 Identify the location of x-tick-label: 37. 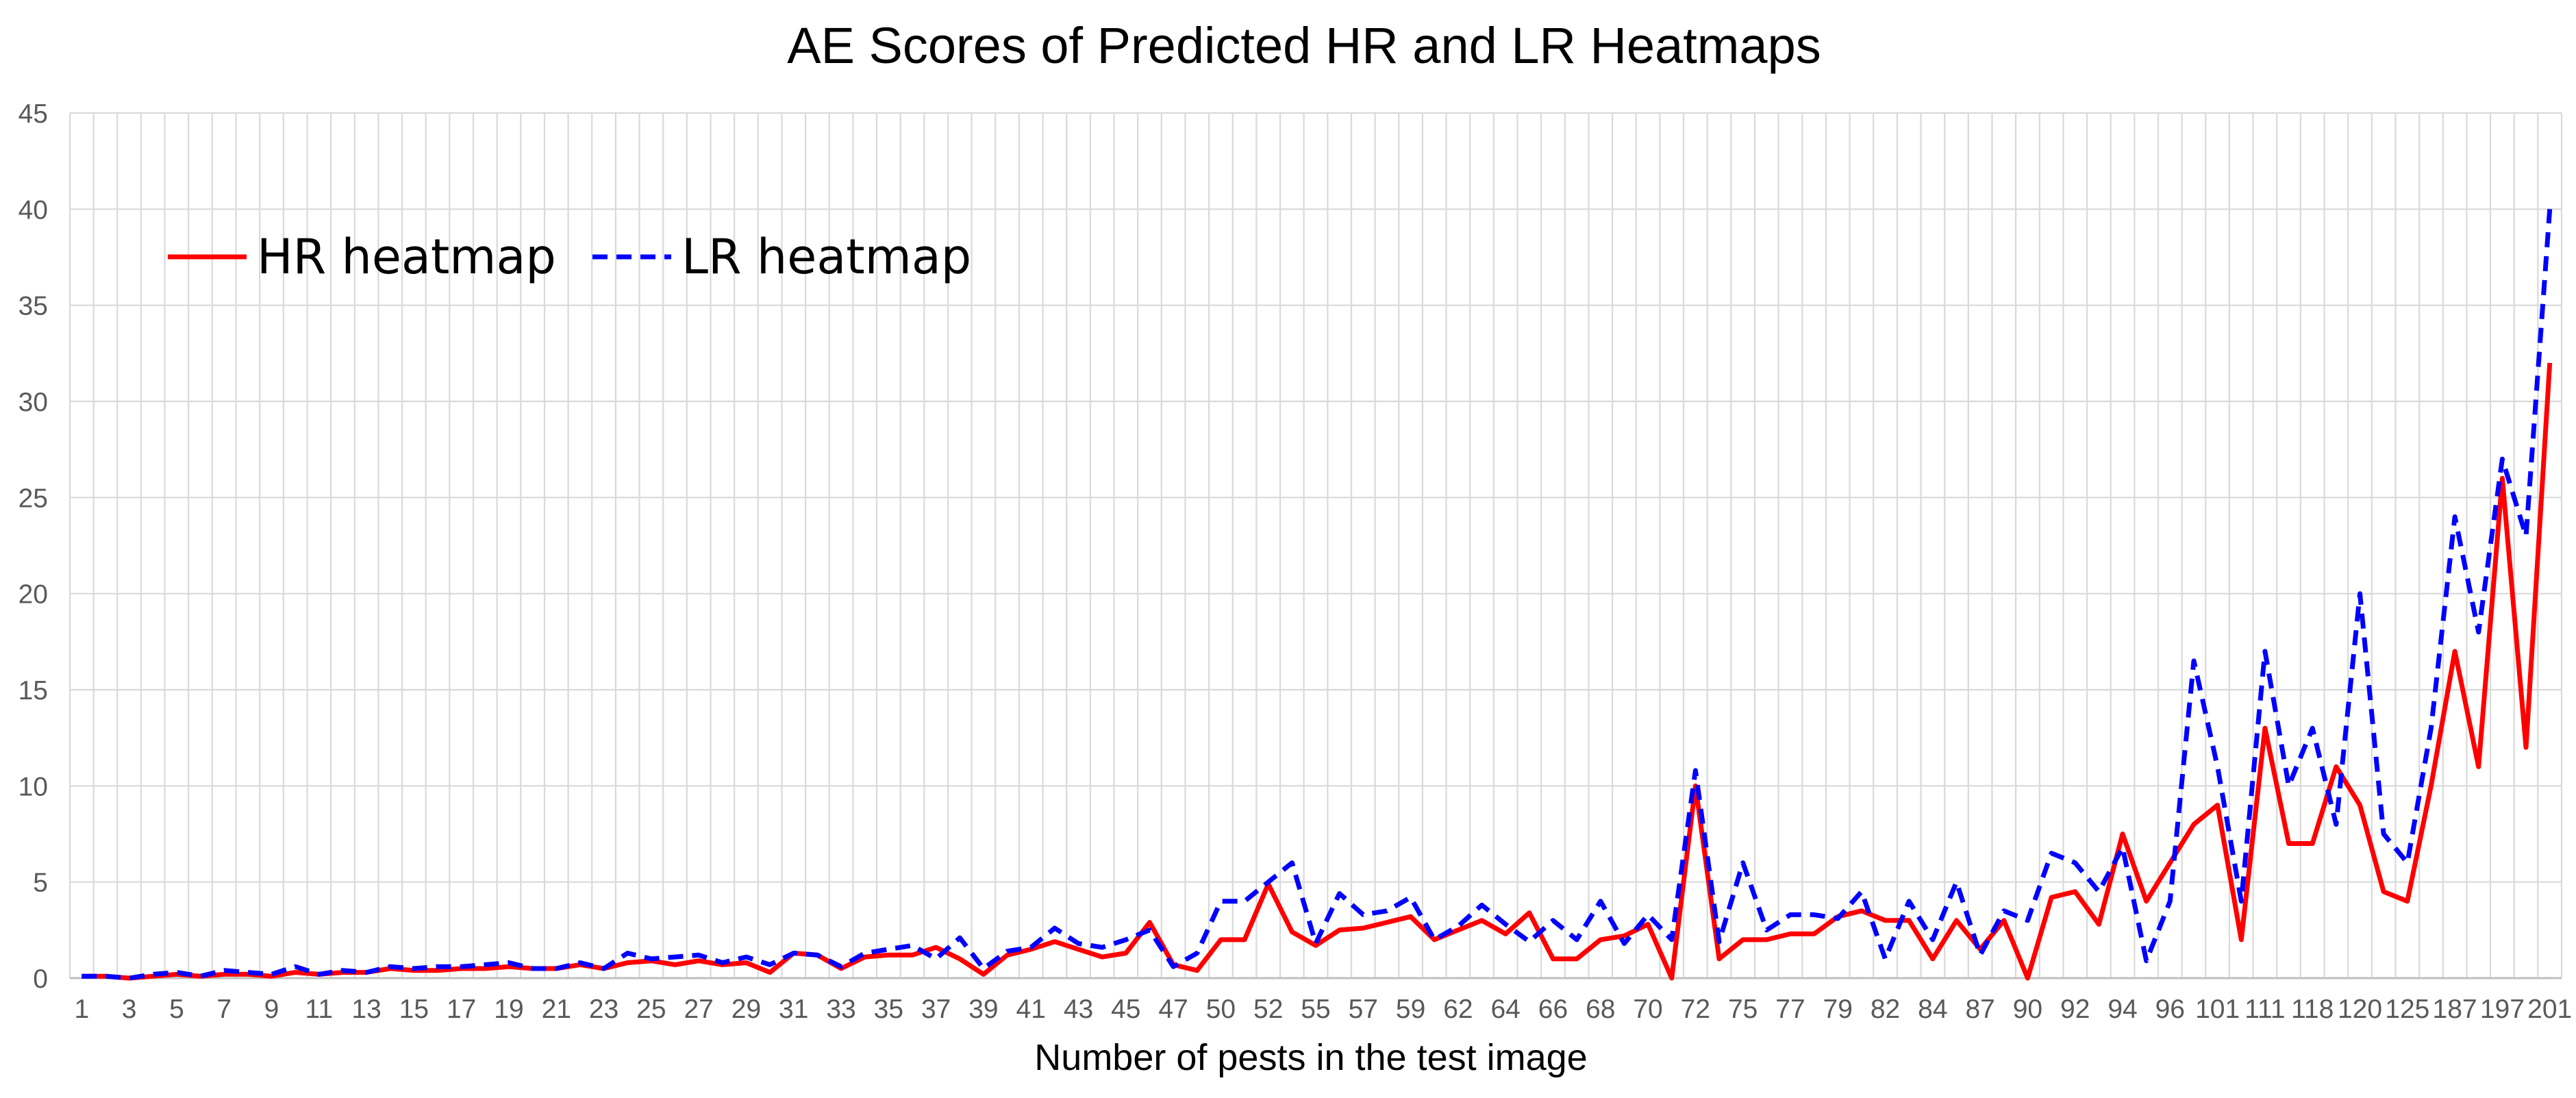
(936, 1010).